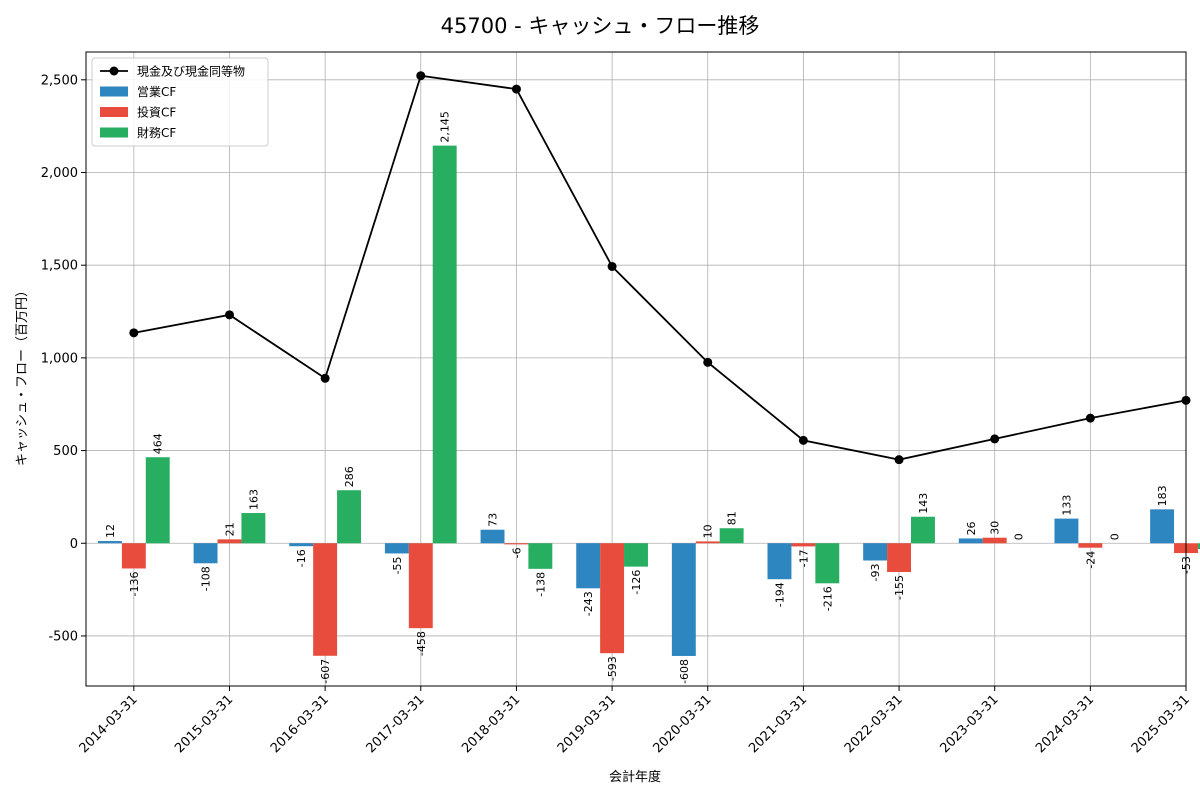  What do you see at coordinates (1066, 505) in the screenshot?
I see `bar-value-label: 133` at bounding box center [1066, 505].